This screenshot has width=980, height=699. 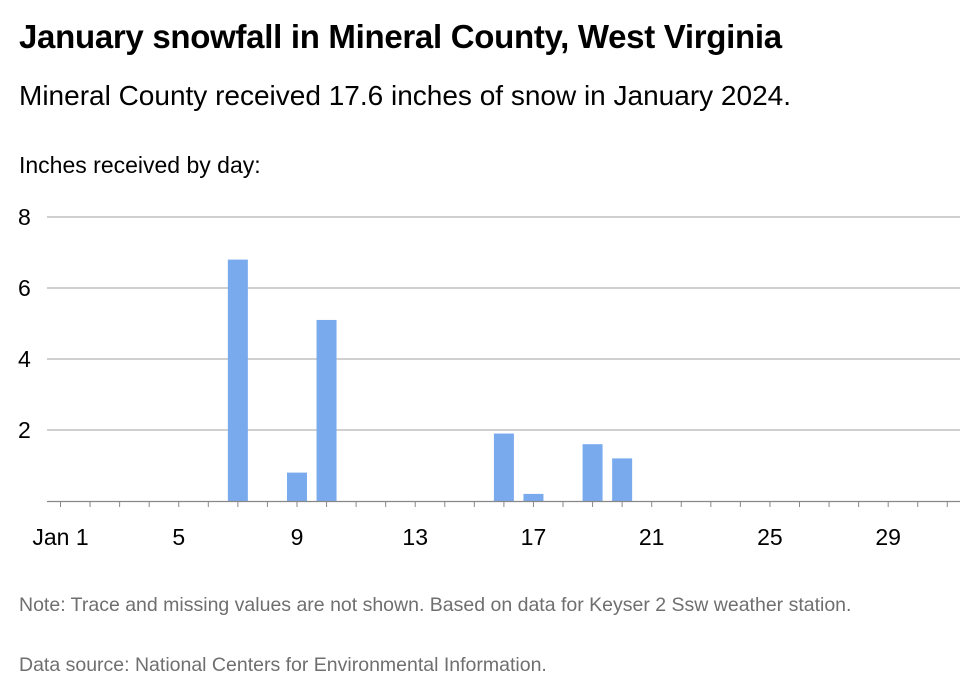 I want to click on bars, so click(x=430, y=380).